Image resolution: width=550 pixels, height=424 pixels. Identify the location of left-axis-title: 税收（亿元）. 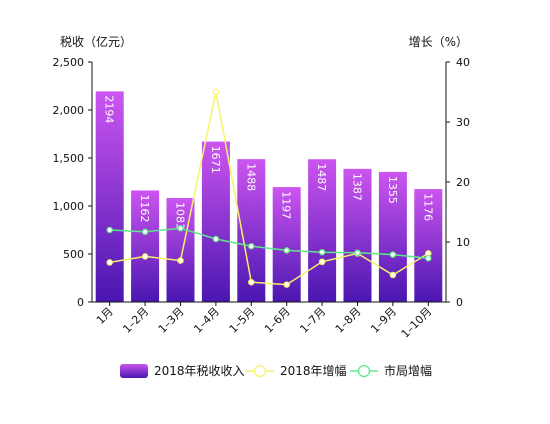
(96, 41).